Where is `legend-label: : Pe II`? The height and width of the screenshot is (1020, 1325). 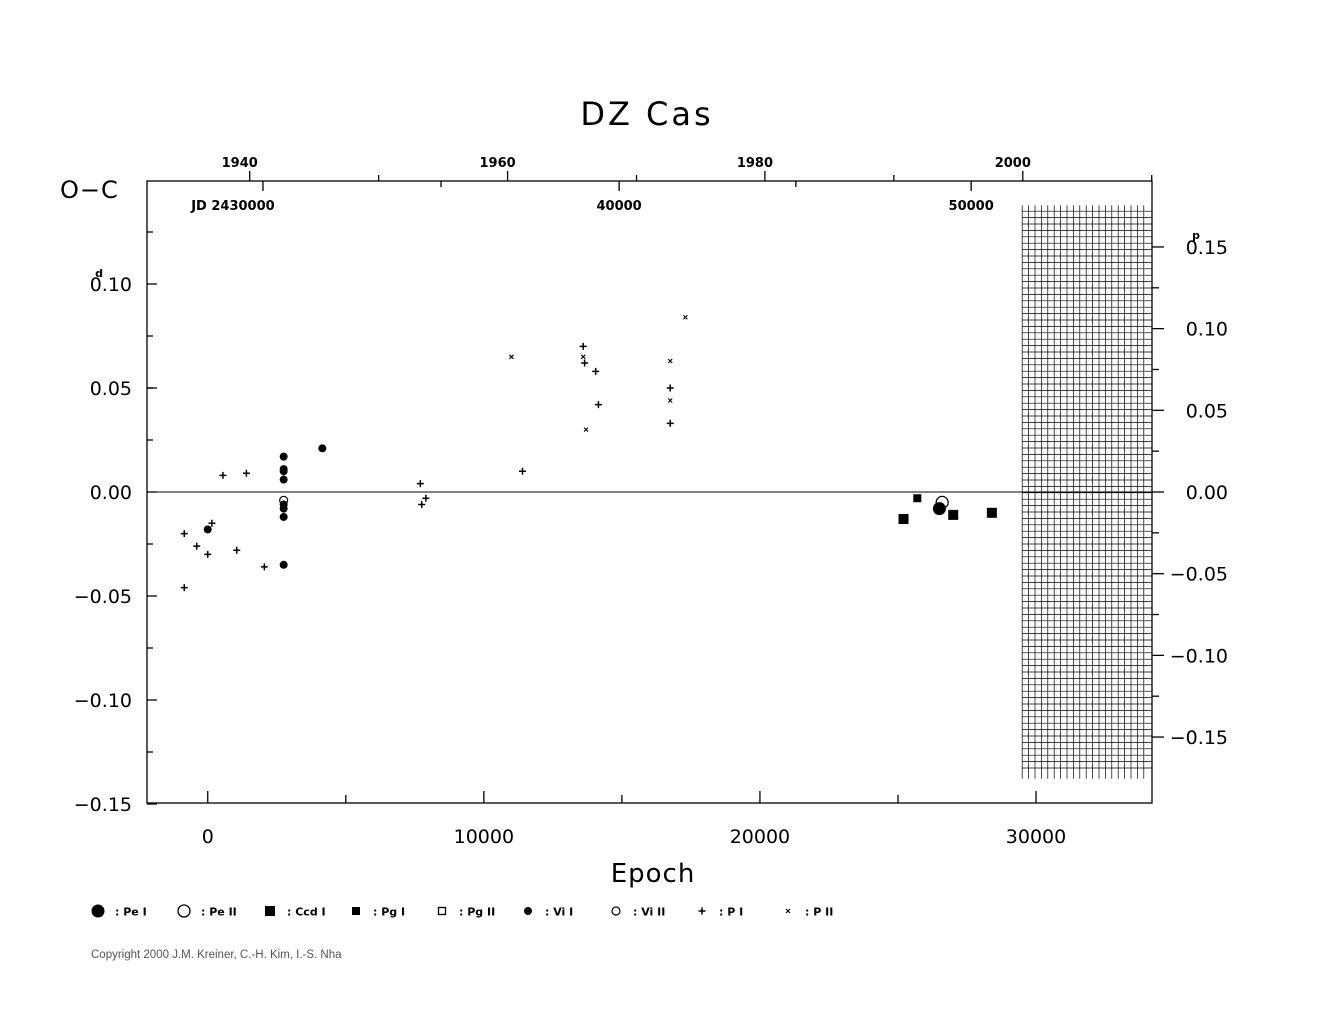 legend-label: : Pe II is located at coordinates (219, 912).